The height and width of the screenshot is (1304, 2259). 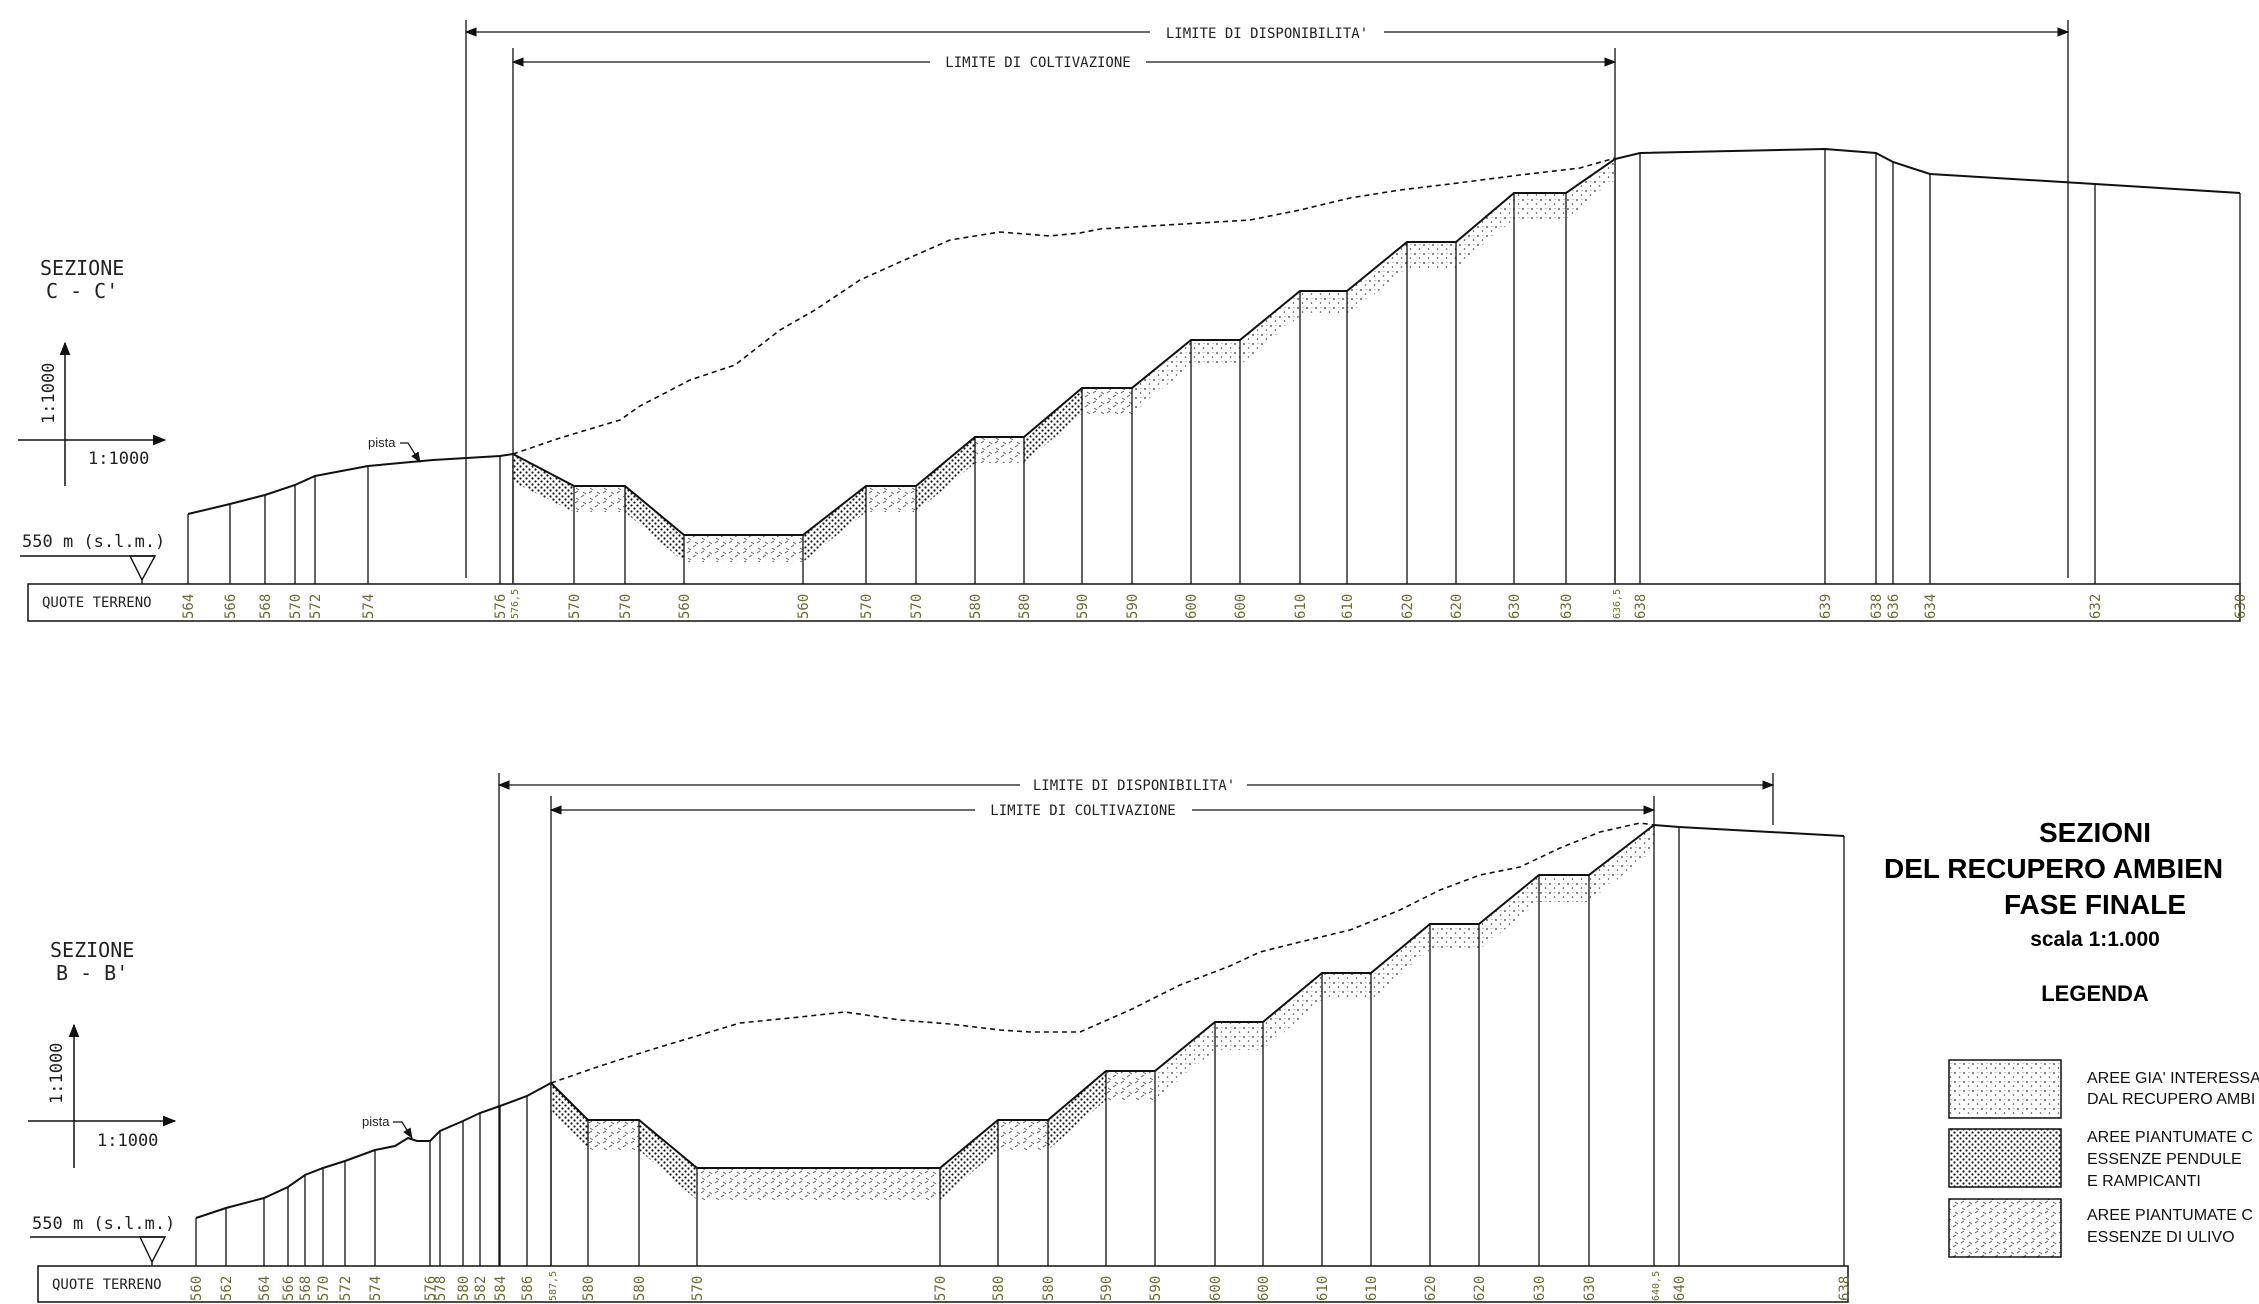 What do you see at coordinates (118, 459) in the screenshot?
I see `section-cc-horizontal-scale: 1:1000` at bounding box center [118, 459].